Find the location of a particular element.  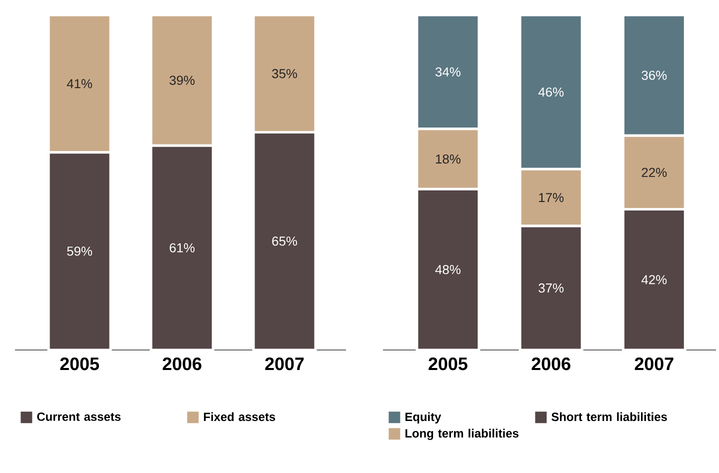

data-label: 22% is located at coordinates (654, 172).